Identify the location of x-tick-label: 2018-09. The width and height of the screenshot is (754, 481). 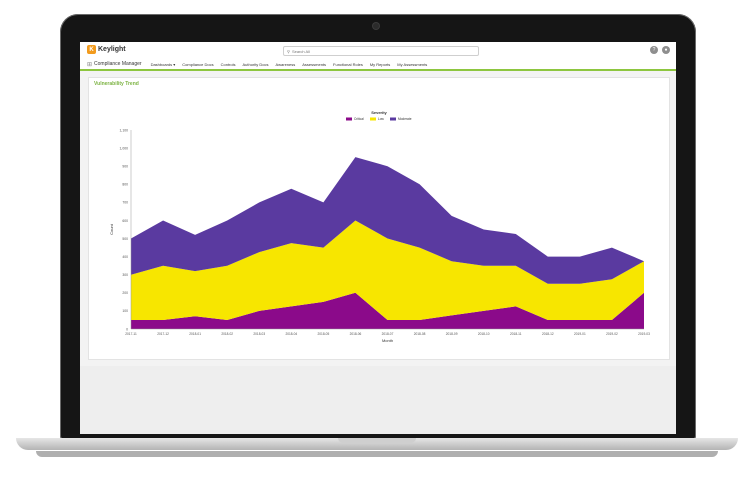
(452, 334).